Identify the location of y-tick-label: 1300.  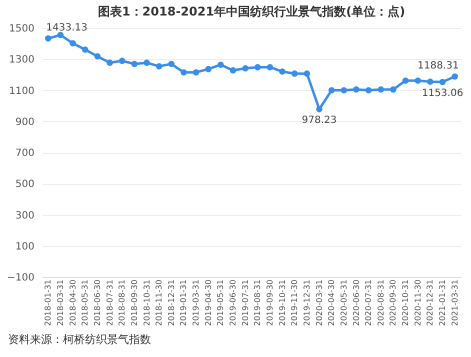
(21, 60).